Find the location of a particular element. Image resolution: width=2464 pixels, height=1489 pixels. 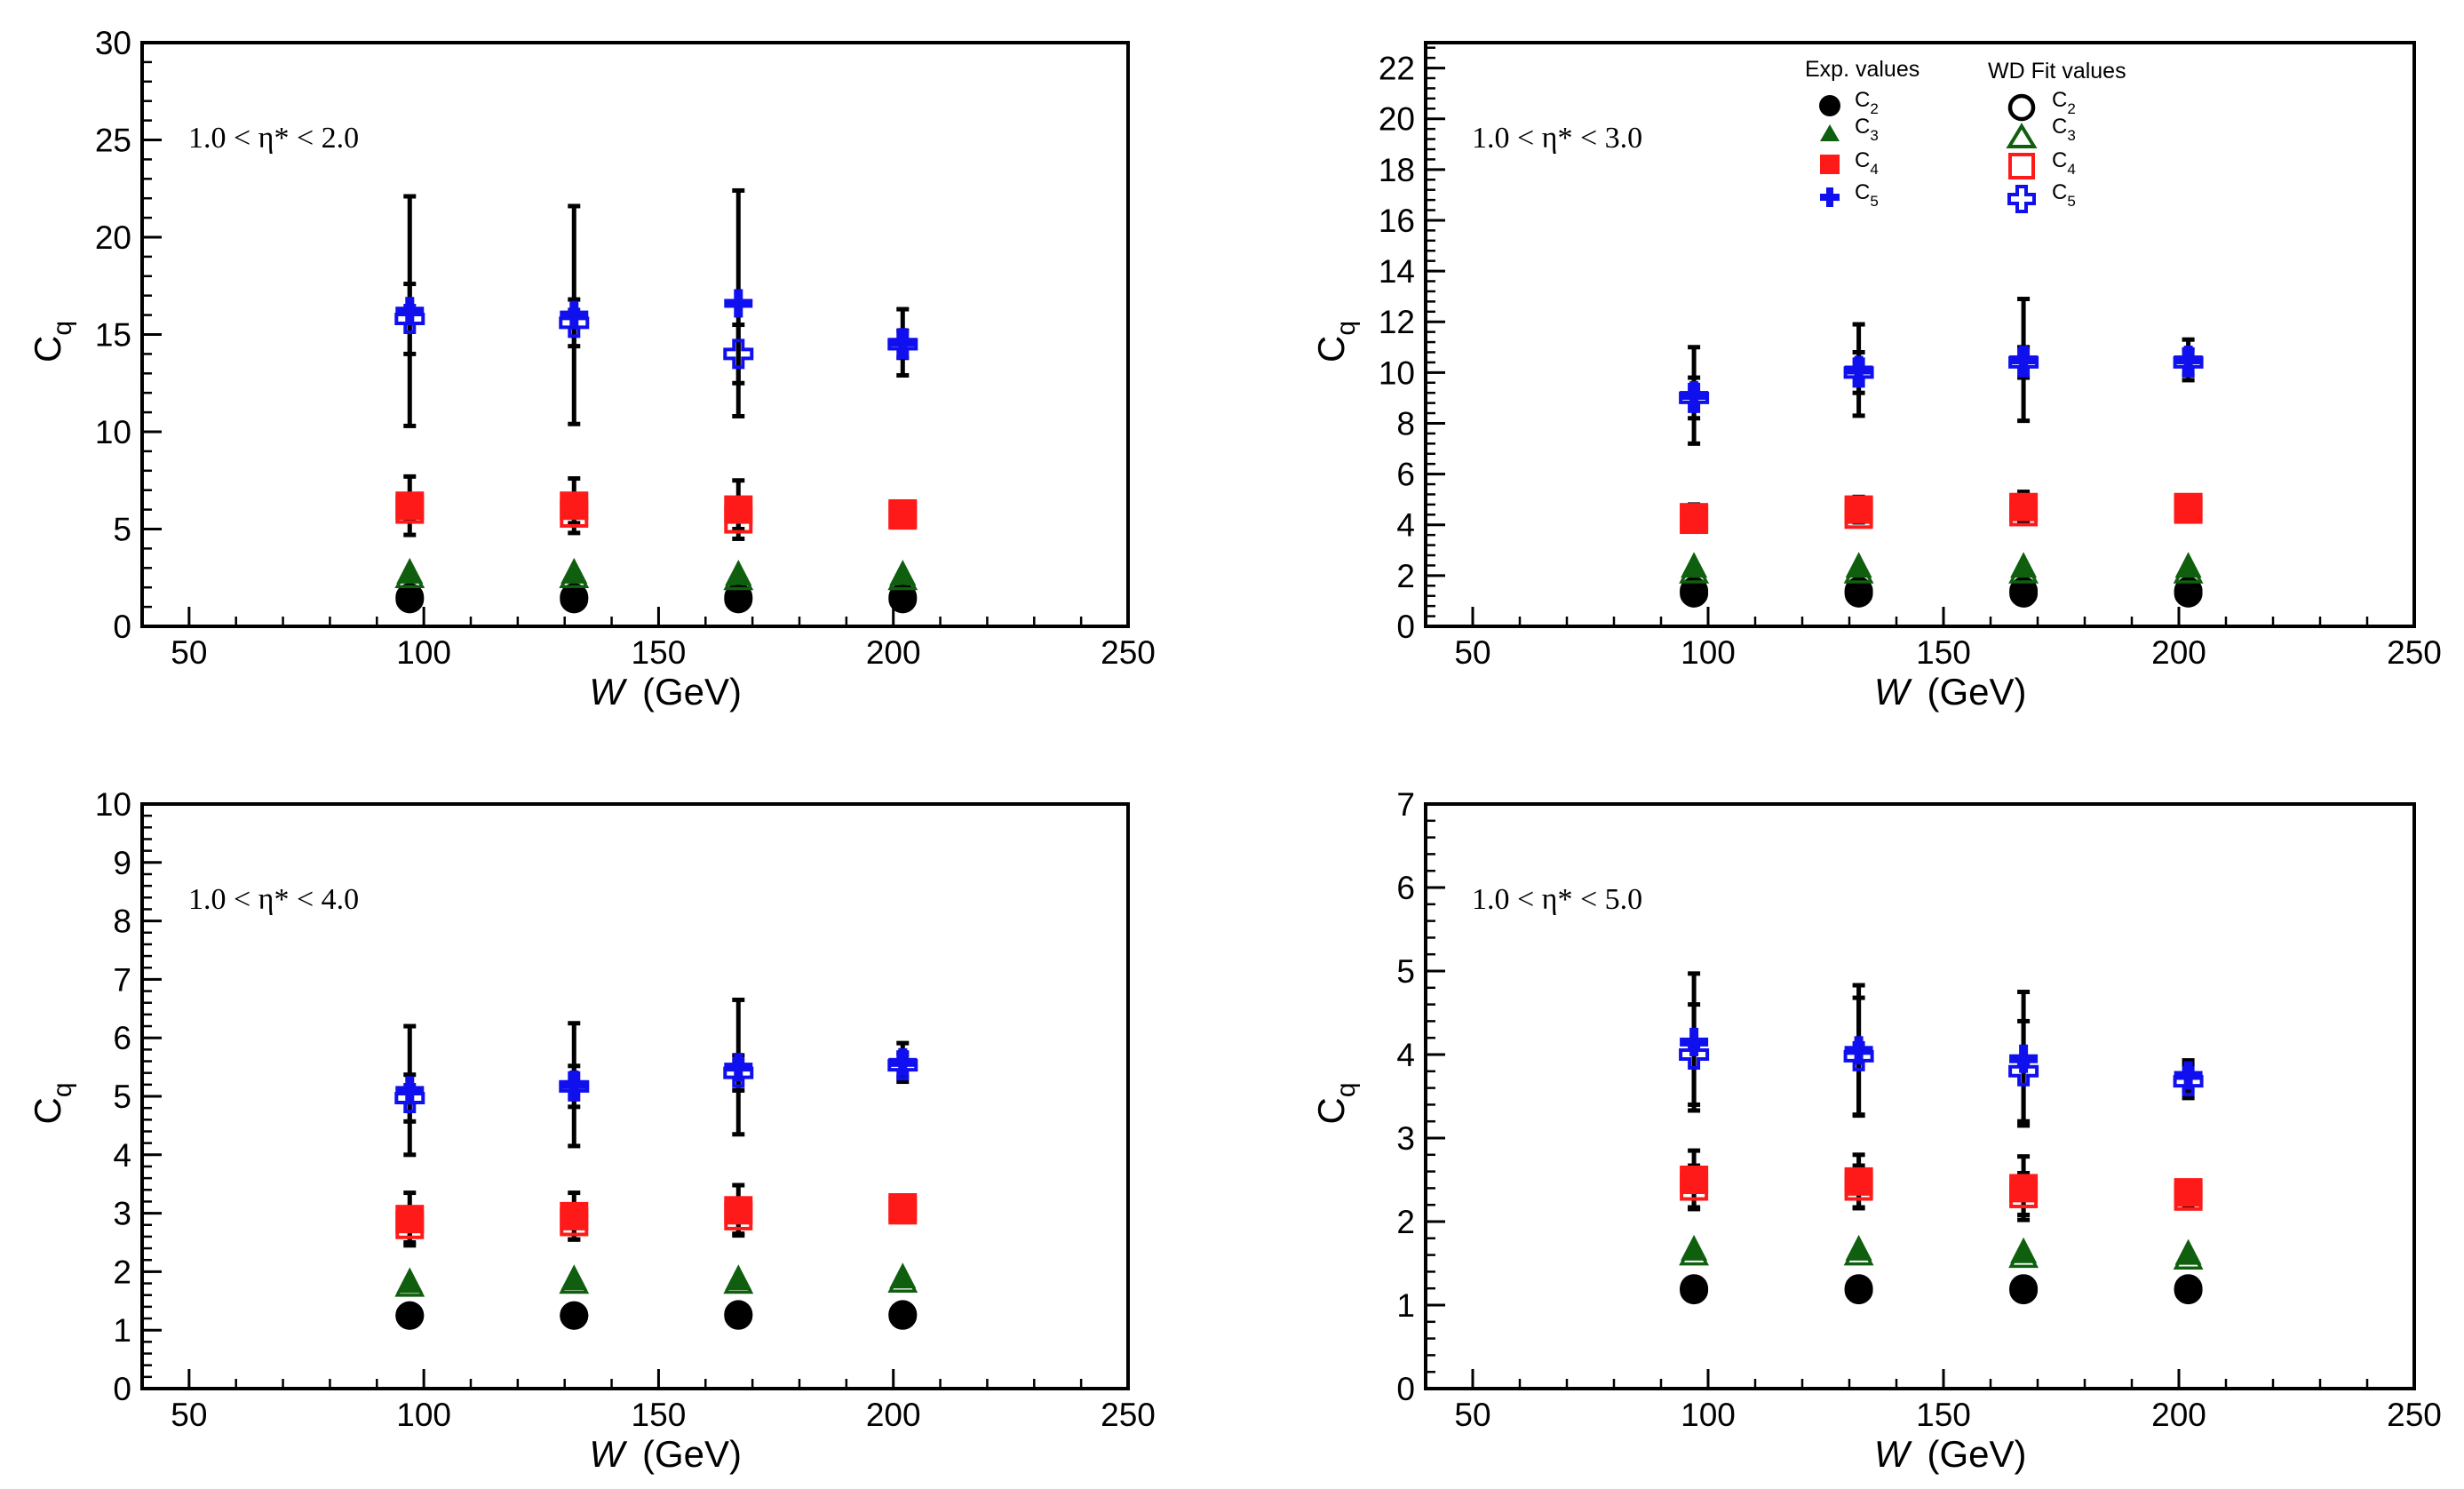

legend-exp-c5-label: C is located at coordinates (1862, 192).